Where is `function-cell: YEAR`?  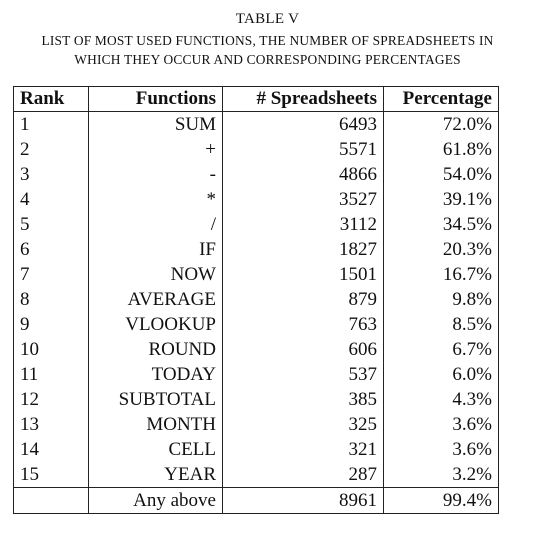
function-cell: YEAR is located at coordinates (155, 475).